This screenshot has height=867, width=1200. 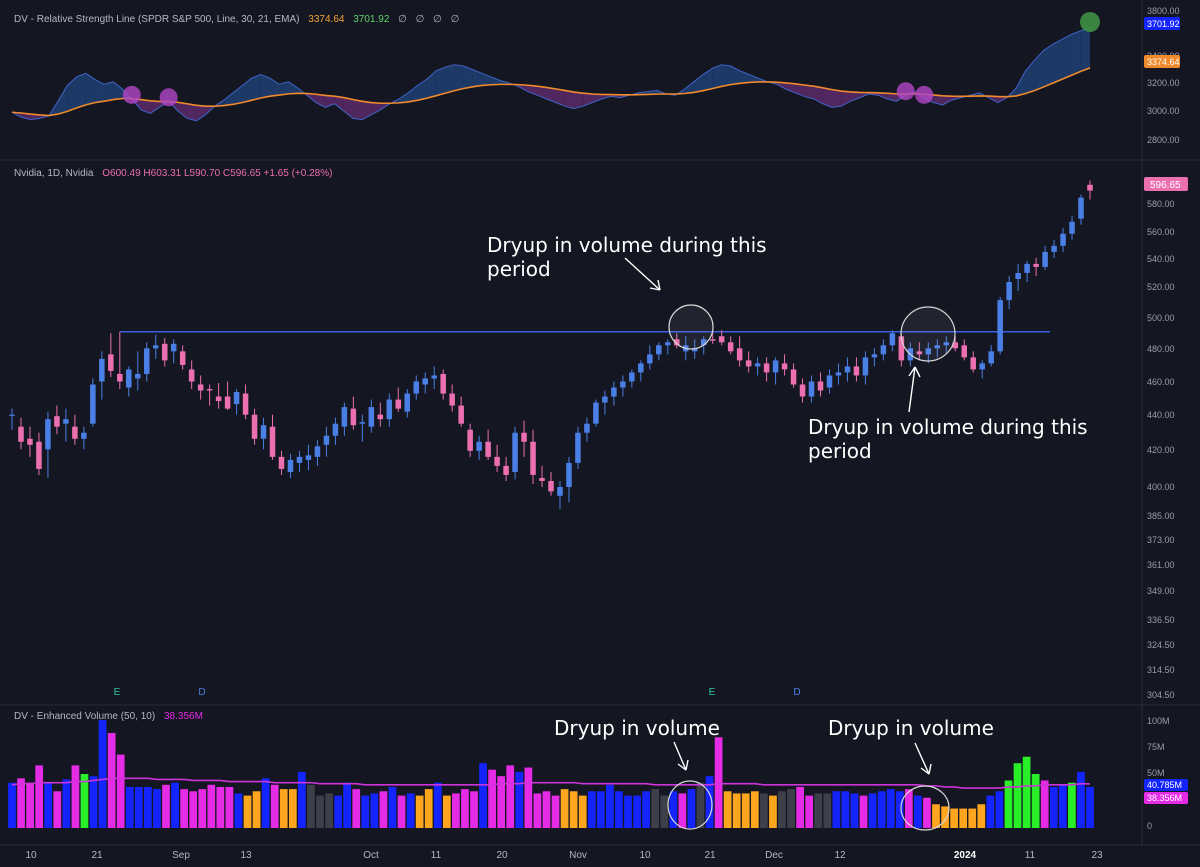 I want to click on annotation-arrow, so click(x=912, y=389).